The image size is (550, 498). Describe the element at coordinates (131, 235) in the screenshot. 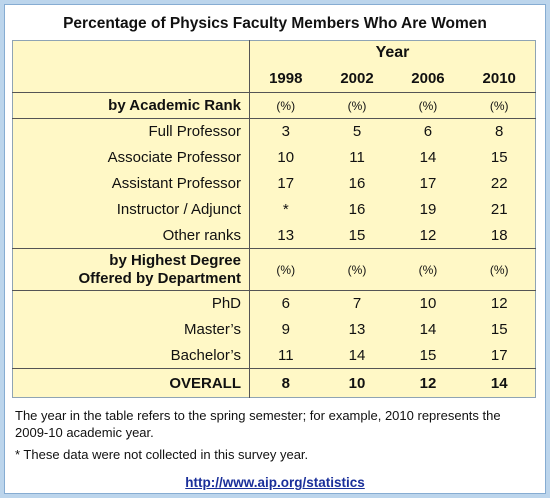

I see `row-label: Other ranks` at that location.